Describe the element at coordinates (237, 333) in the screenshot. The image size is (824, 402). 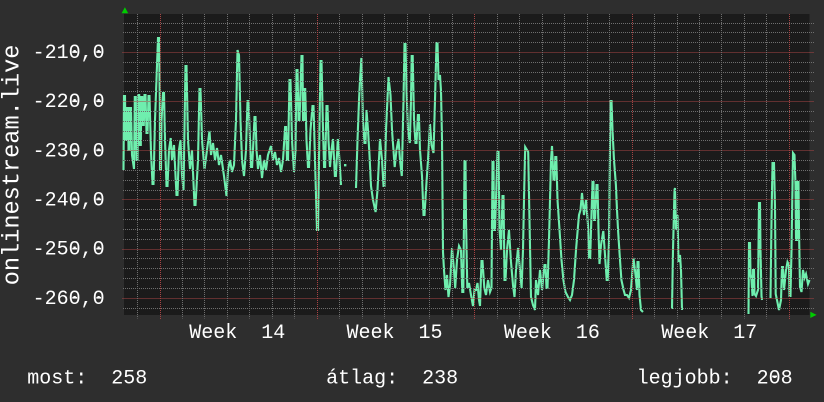
I see `svg-text: Week 14` at that location.